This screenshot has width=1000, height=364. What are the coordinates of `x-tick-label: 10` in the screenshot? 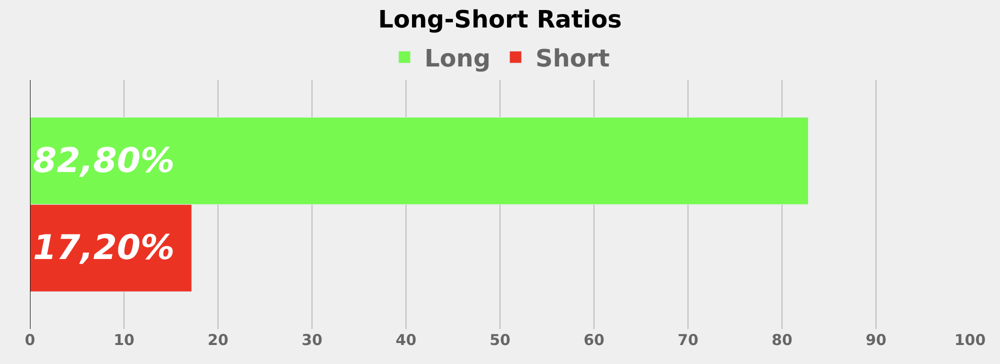 It's located at (124, 340).